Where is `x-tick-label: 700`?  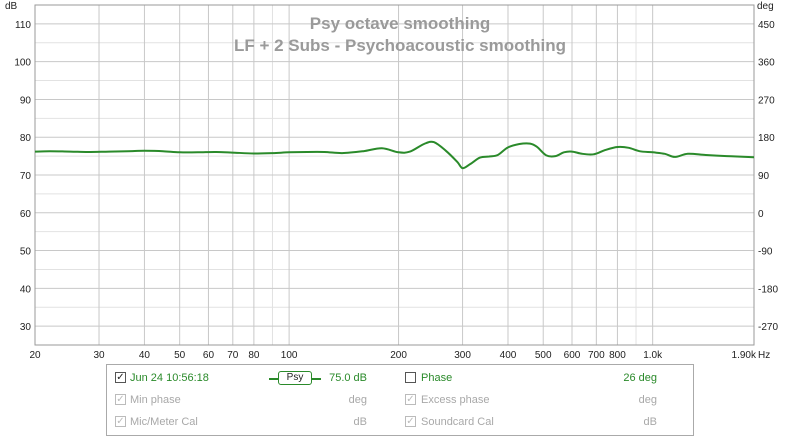 x-tick-label: 700 is located at coordinates (596, 355).